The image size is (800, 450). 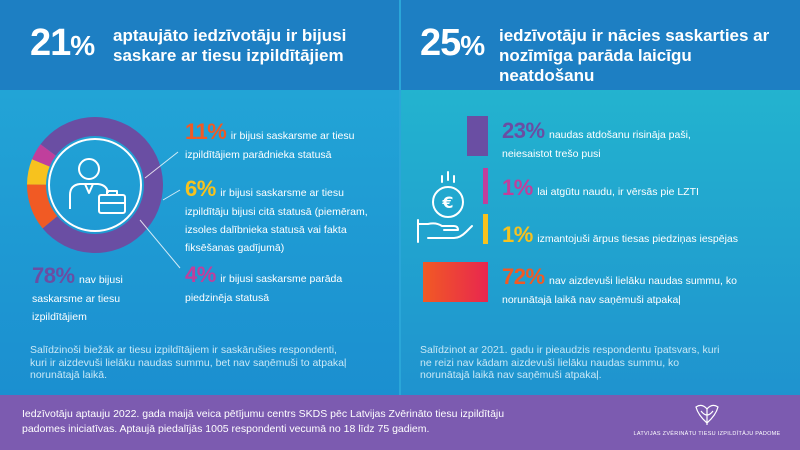 What do you see at coordinates (707, 414) in the screenshot?
I see `emblem-logo-icon` at bounding box center [707, 414].